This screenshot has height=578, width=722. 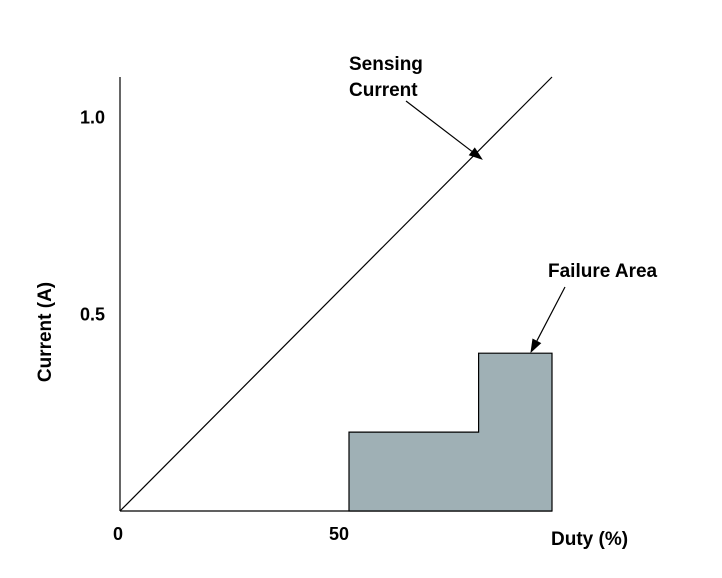 I want to click on y-axis-label: Current (A), so click(x=45, y=332).